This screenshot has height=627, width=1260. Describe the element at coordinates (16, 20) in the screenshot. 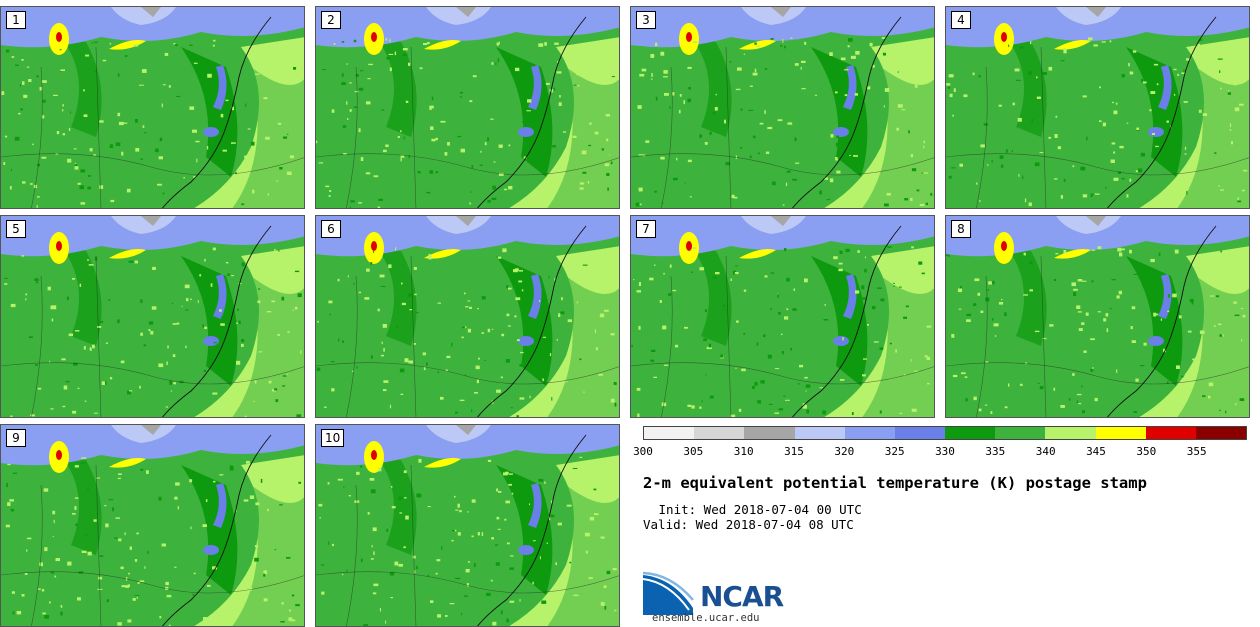

I see `member-label: 1` at that location.